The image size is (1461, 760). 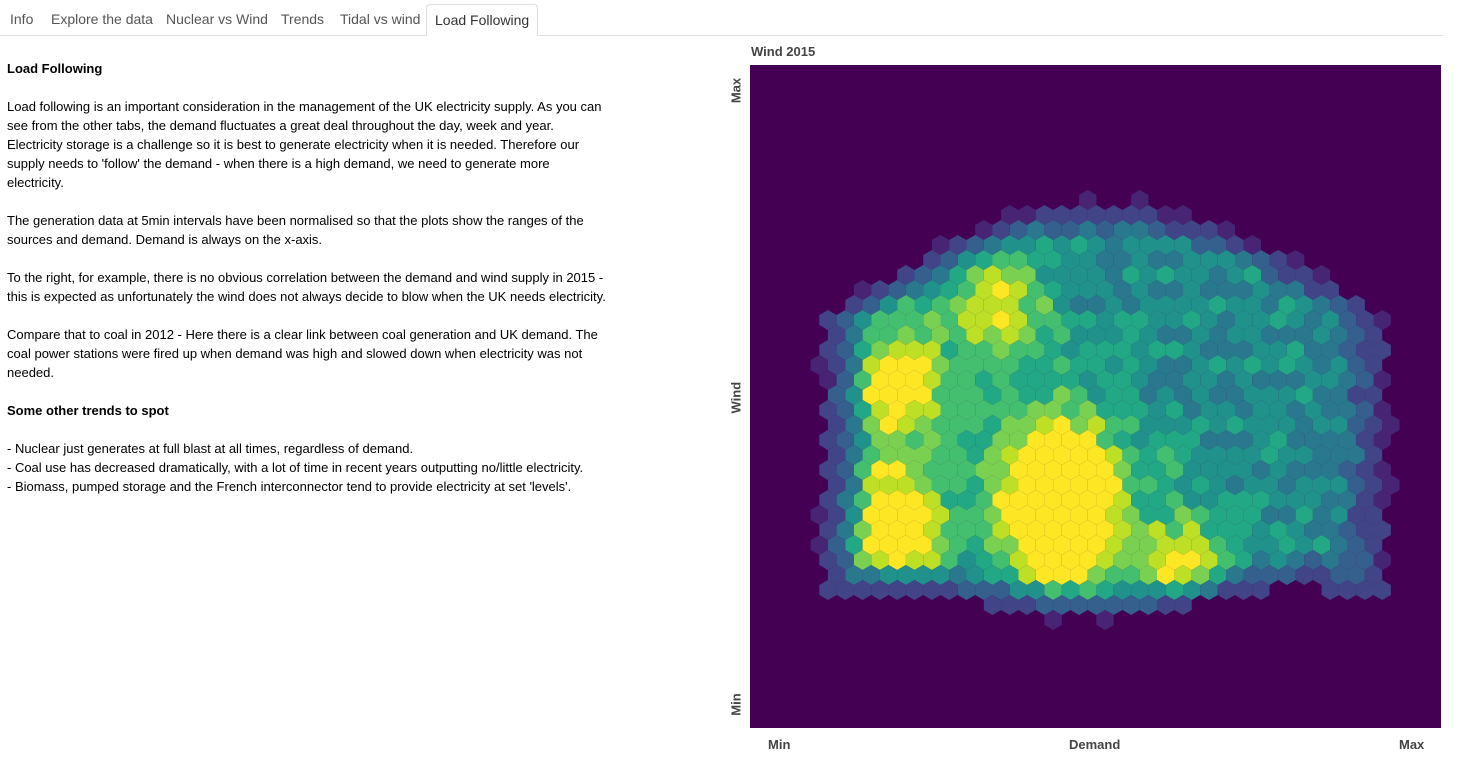 I want to click on tab-explore-the-data: Explore the data, so click(x=102, y=19).